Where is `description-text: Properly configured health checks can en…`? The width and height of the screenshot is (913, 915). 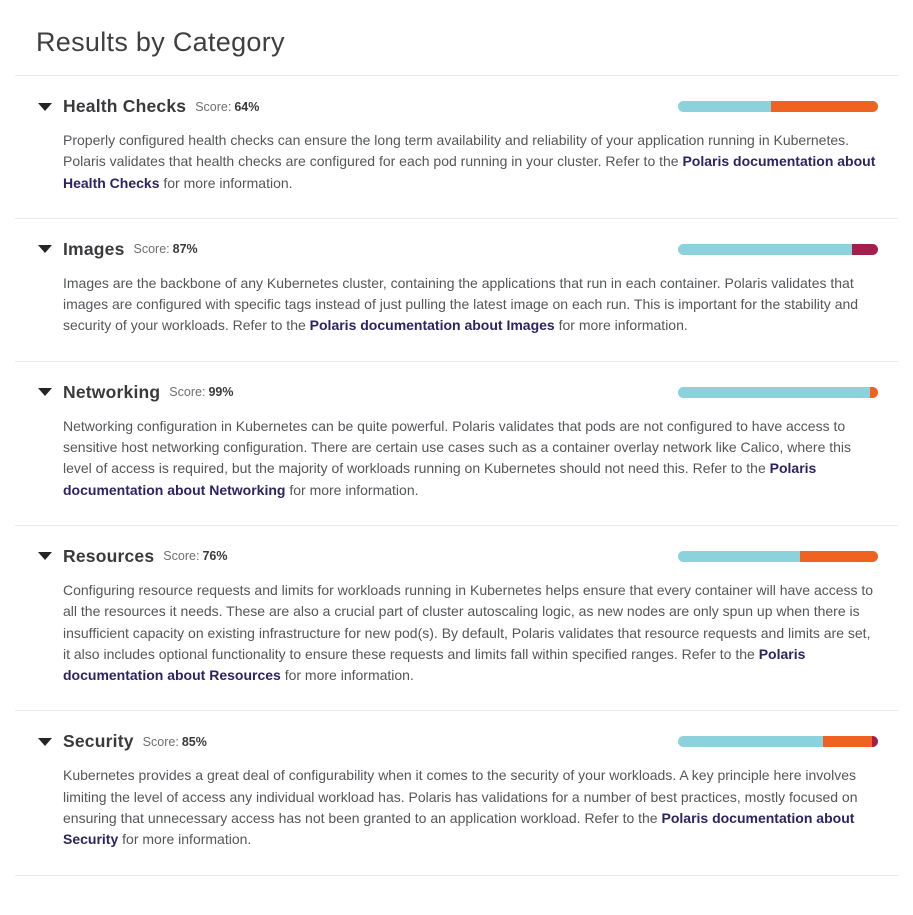 description-text: Properly configured health checks can en… is located at coordinates (456, 151).